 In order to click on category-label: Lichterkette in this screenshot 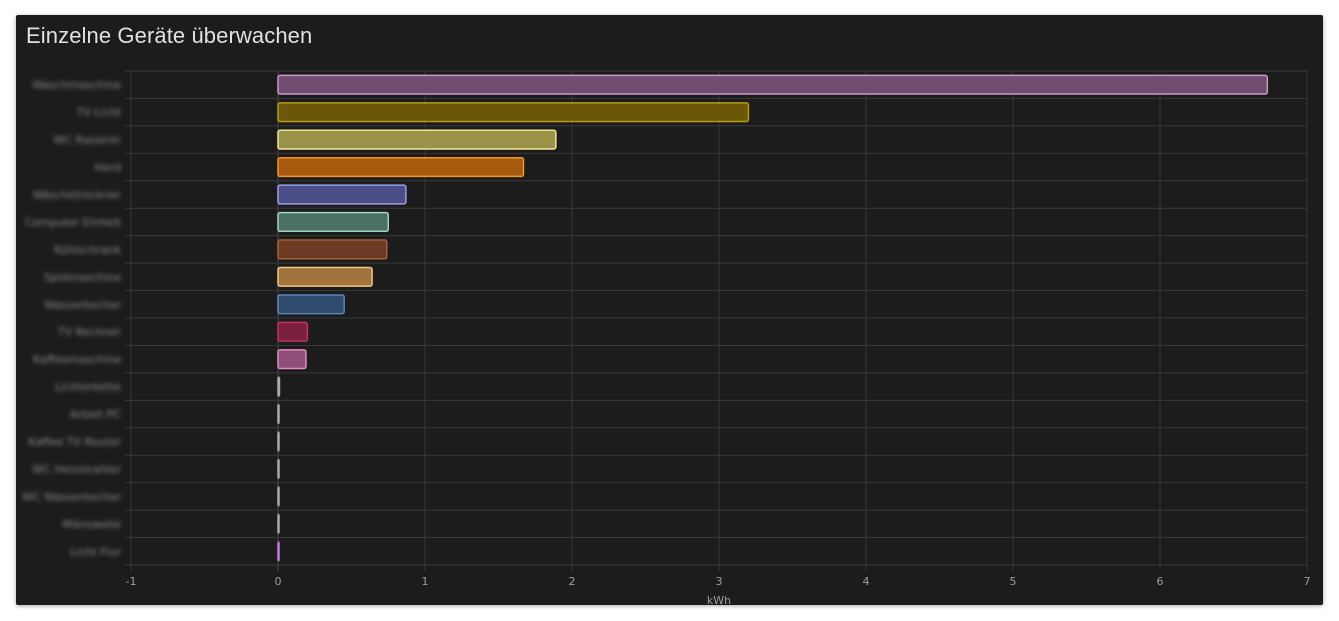, I will do `click(88, 387)`.